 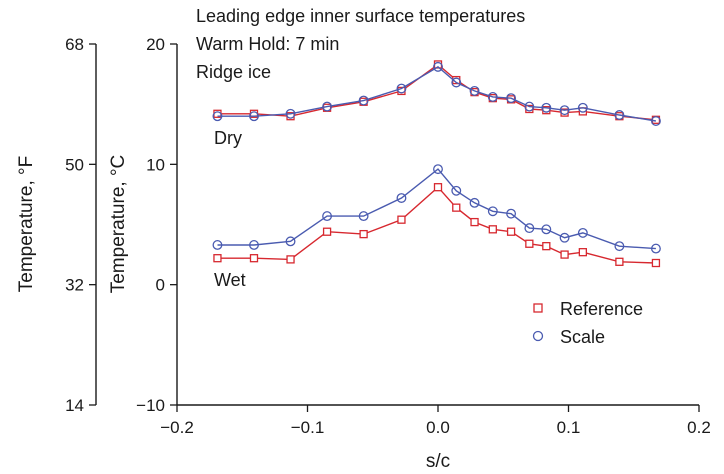 What do you see at coordinates (538, 336) in the screenshot?
I see `legend-marker-scale` at bounding box center [538, 336].